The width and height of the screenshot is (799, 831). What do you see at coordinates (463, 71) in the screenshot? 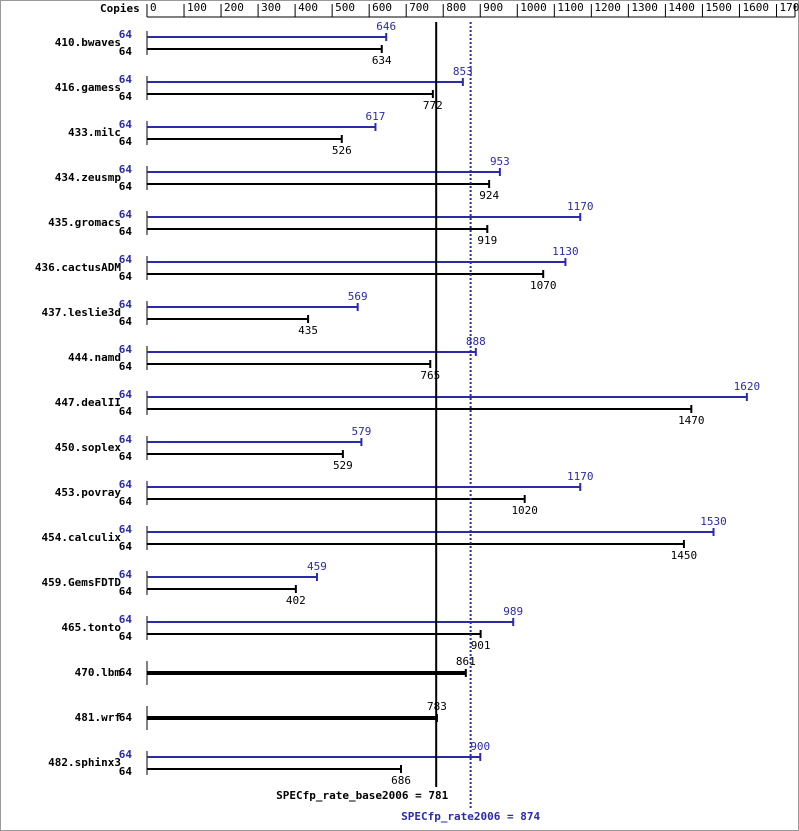
I see `value-label: 853` at bounding box center [463, 71].